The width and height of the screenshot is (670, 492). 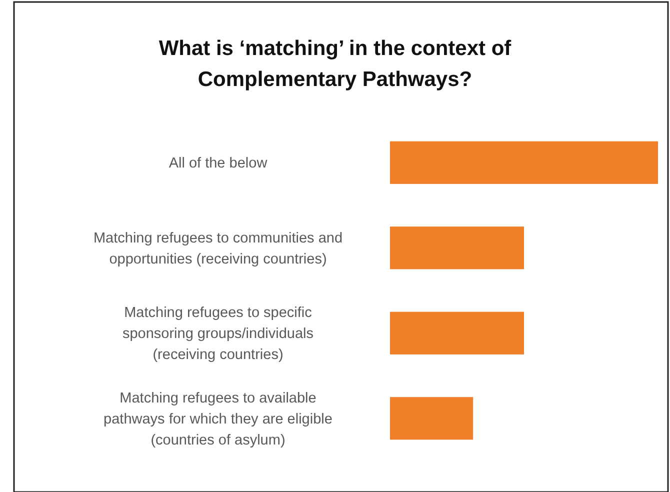 I want to click on y-tick-label: Matching refugees to communities and opportunities (receiving countries), so click(x=218, y=249).